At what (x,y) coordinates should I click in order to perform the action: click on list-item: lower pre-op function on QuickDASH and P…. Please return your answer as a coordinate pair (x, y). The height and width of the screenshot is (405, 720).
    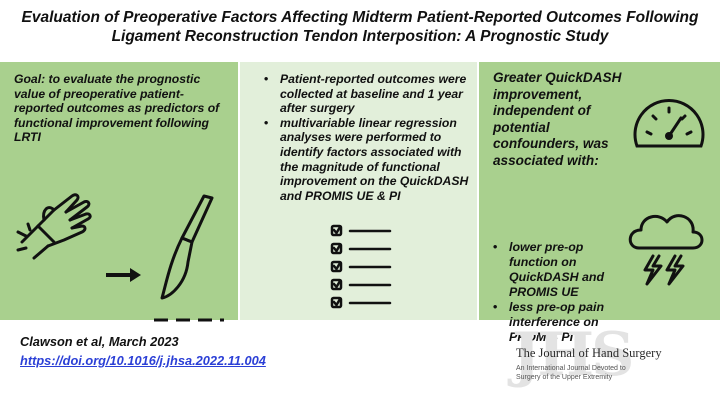
    Looking at the image, I should click on (557, 270).